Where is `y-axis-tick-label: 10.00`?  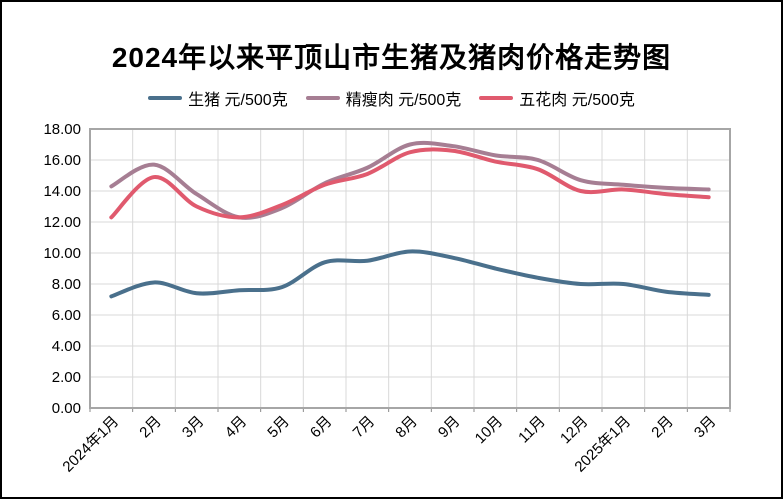
y-axis-tick-label: 10.00 is located at coordinates (62, 253).